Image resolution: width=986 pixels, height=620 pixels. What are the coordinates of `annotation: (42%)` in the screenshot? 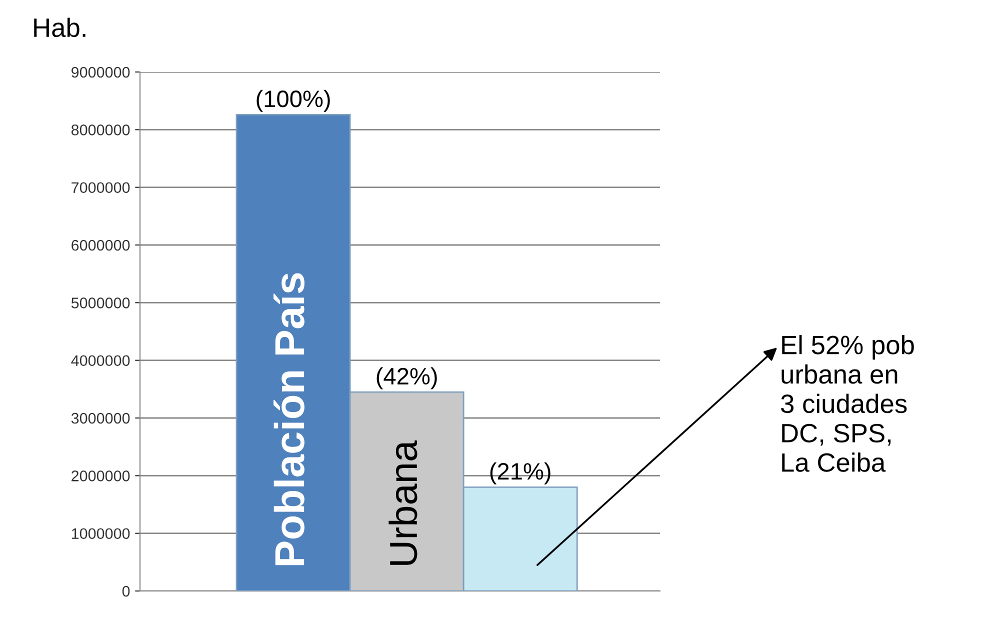 It's located at (406, 378).